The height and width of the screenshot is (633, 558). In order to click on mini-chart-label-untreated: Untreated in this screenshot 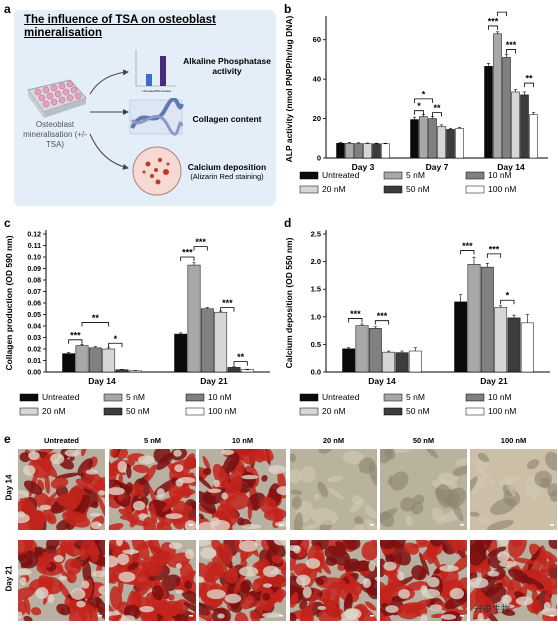, I will do `click(149, 91)`.